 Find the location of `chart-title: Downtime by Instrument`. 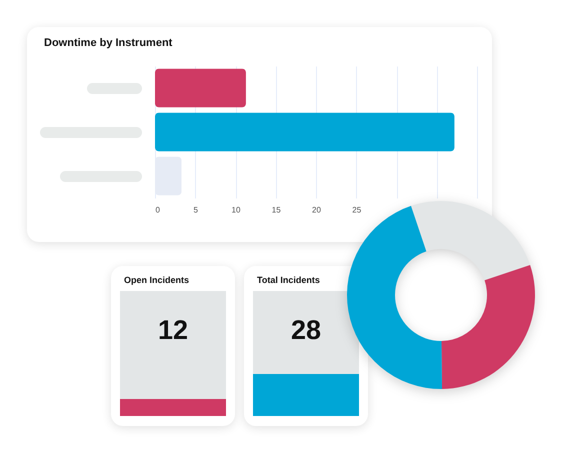

chart-title: Downtime by Instrument is located at coordinates (108, 43).